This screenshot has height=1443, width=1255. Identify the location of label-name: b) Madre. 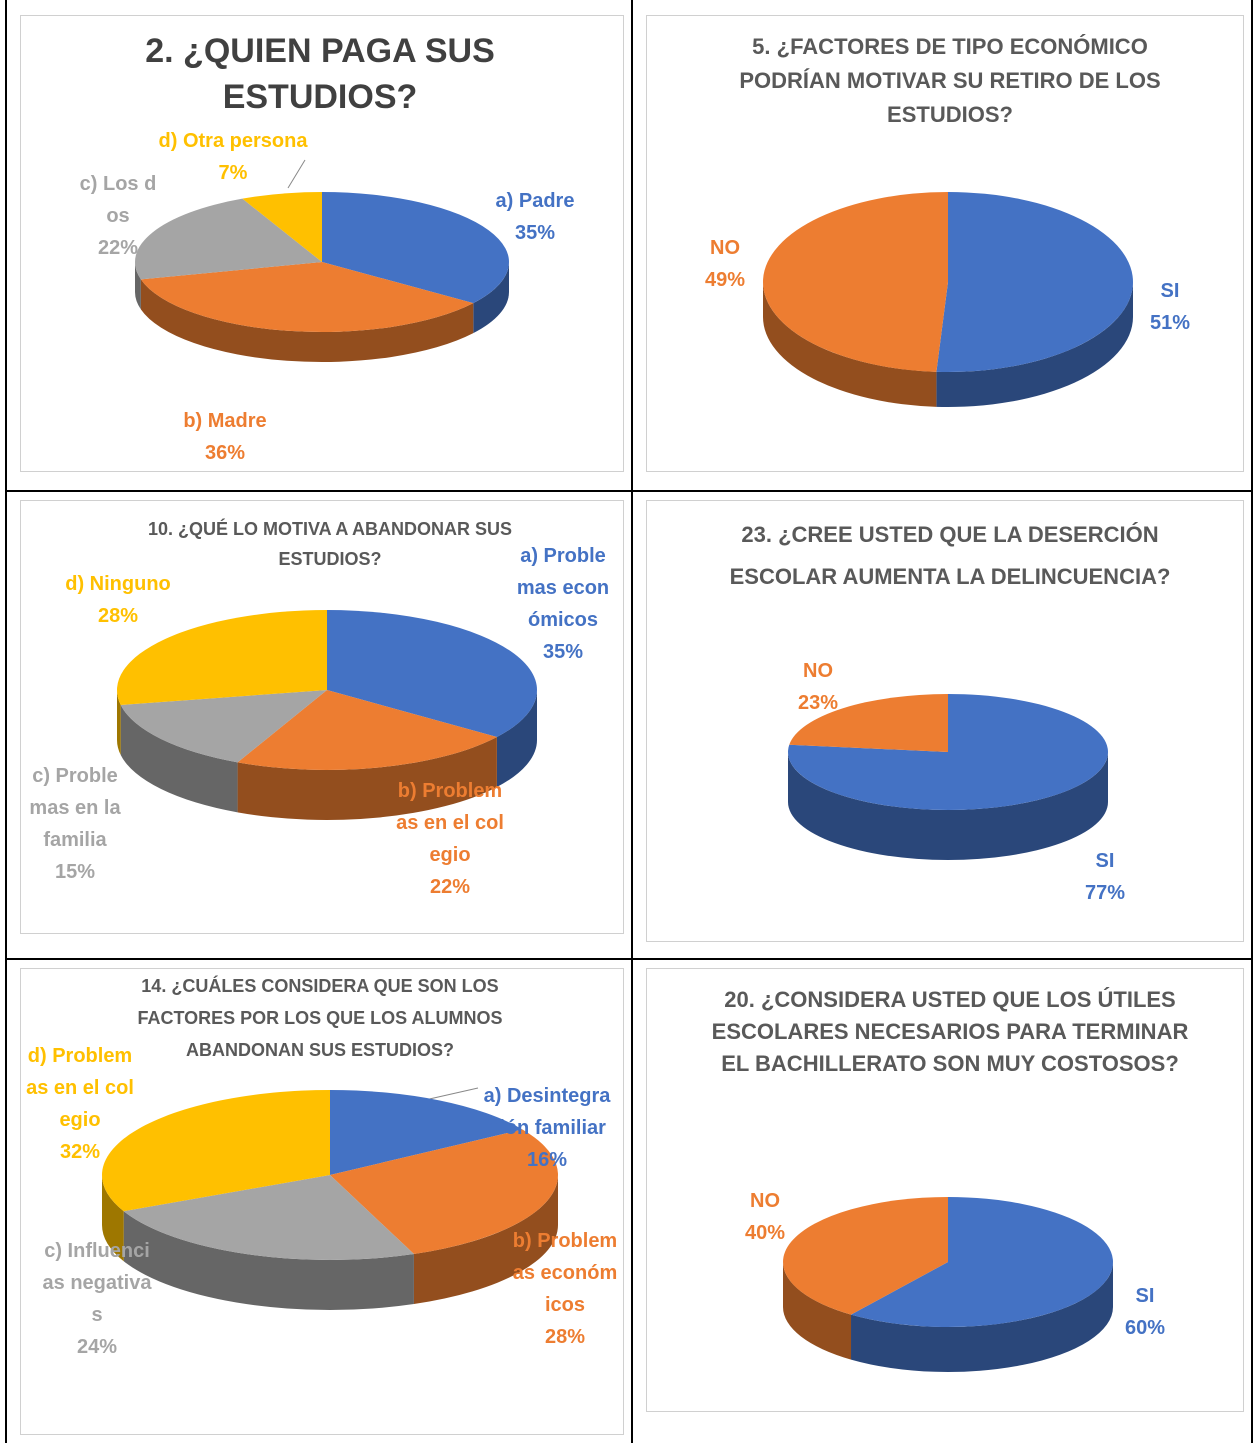
(225, 421).